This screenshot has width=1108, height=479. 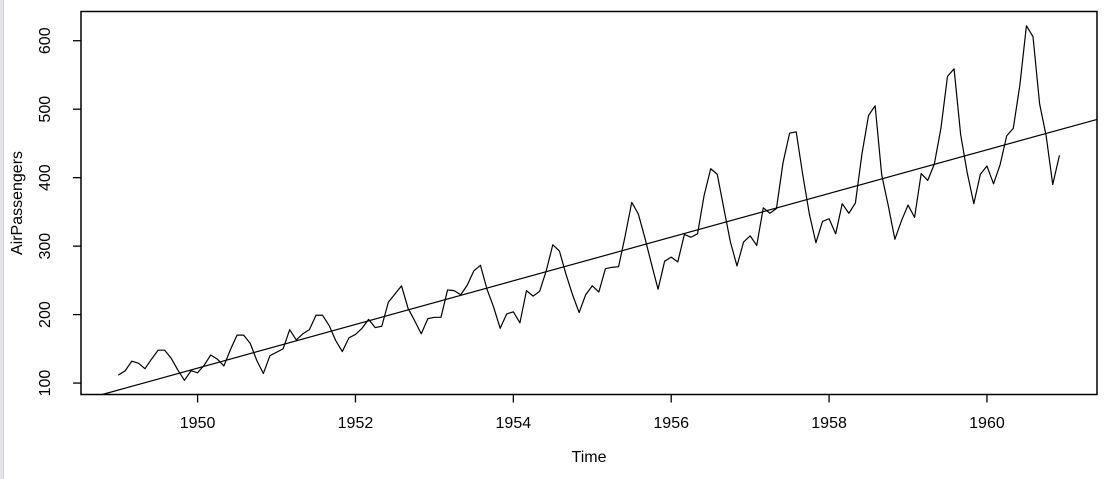 I want to click on window-edge-strip, so click(x=2, y=239).